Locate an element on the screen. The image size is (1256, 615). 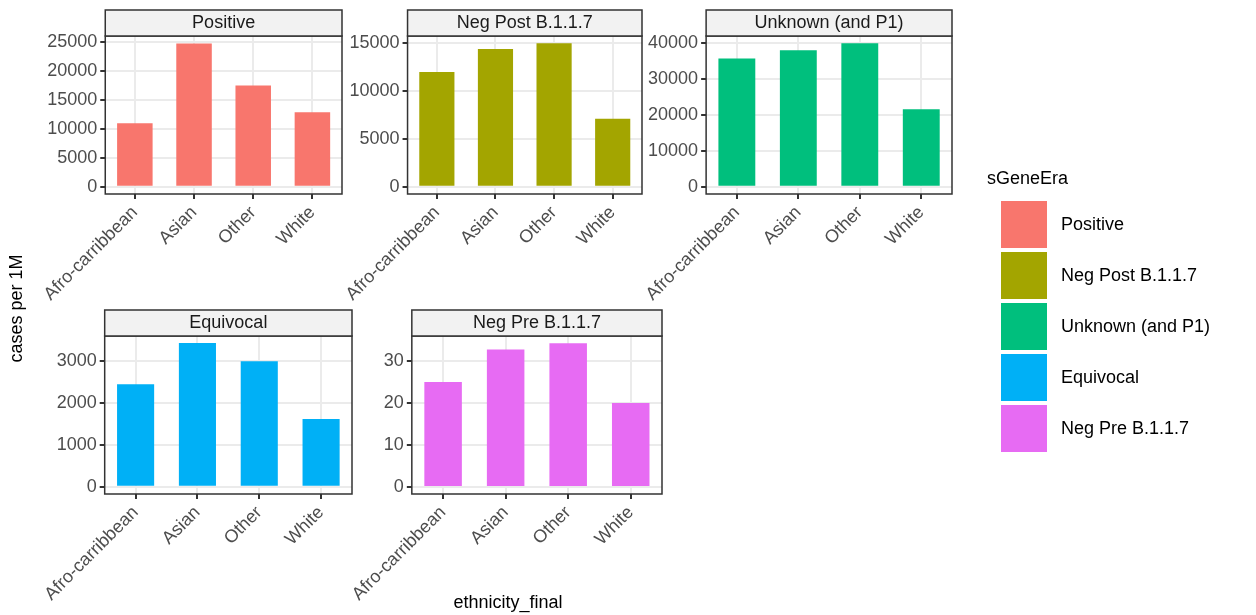
y-tick-label: 30 is located at coordinates (393, 360).